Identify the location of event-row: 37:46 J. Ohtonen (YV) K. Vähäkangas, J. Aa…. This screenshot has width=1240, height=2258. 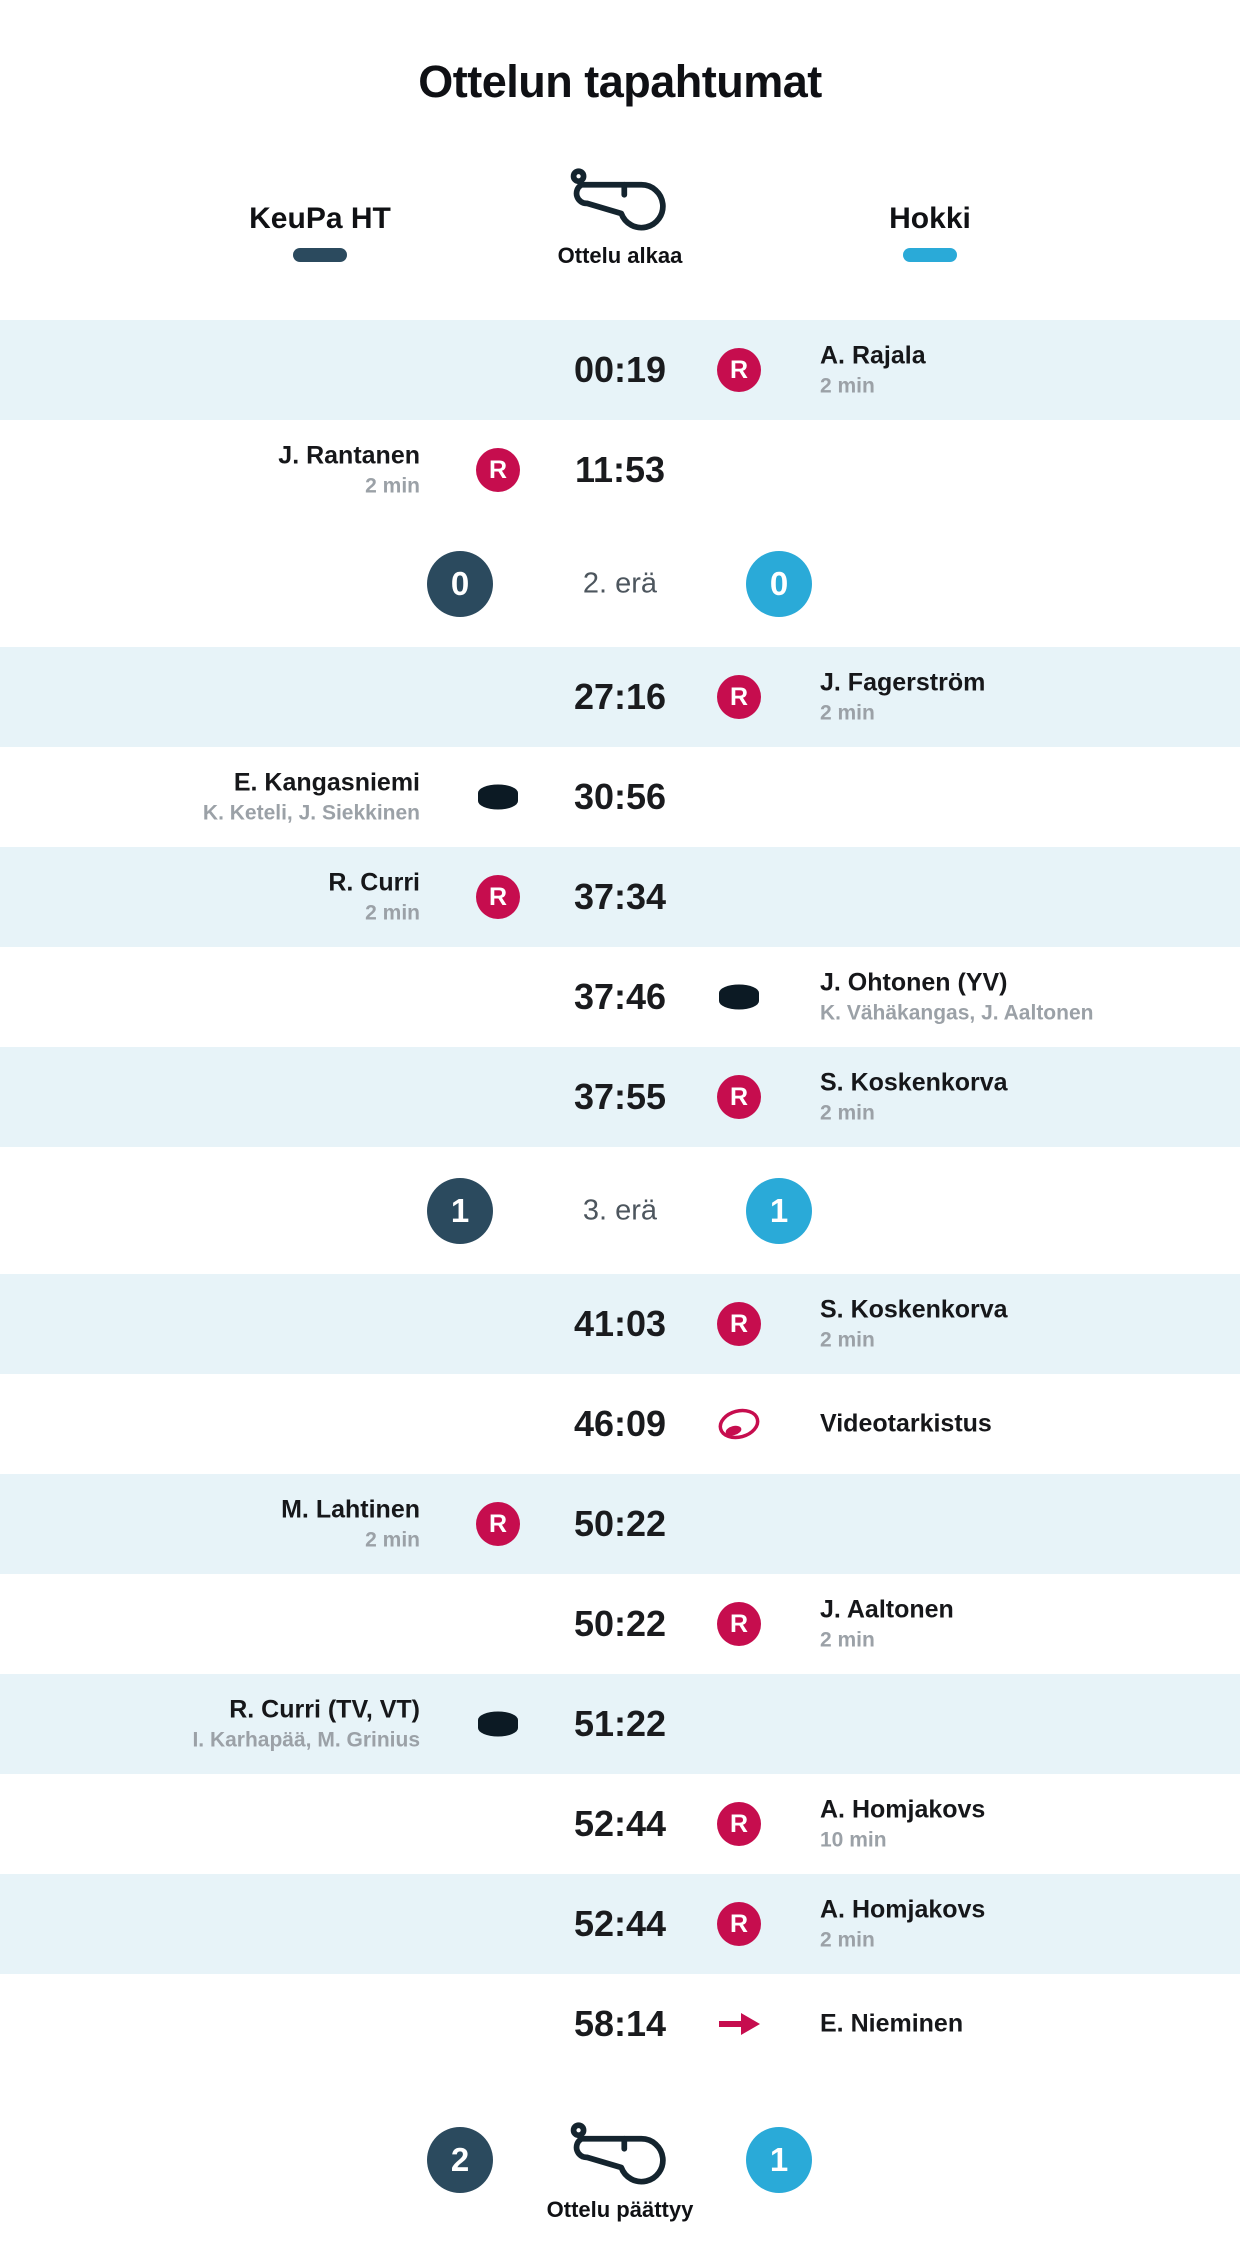
(620, 997).